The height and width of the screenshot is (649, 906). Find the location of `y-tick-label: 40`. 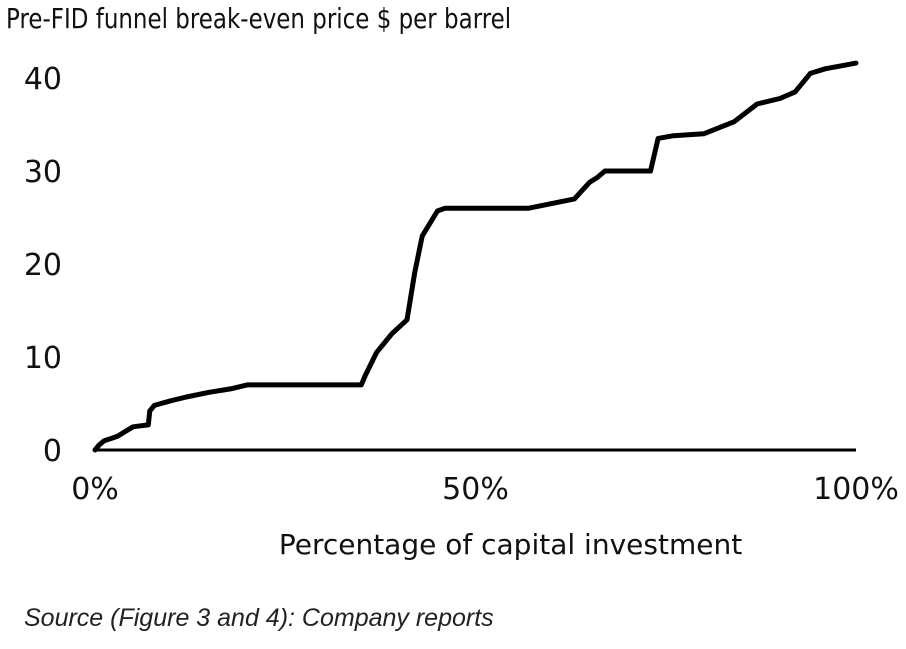

y-tick-label: 40 is located at coordinates (43, 79).